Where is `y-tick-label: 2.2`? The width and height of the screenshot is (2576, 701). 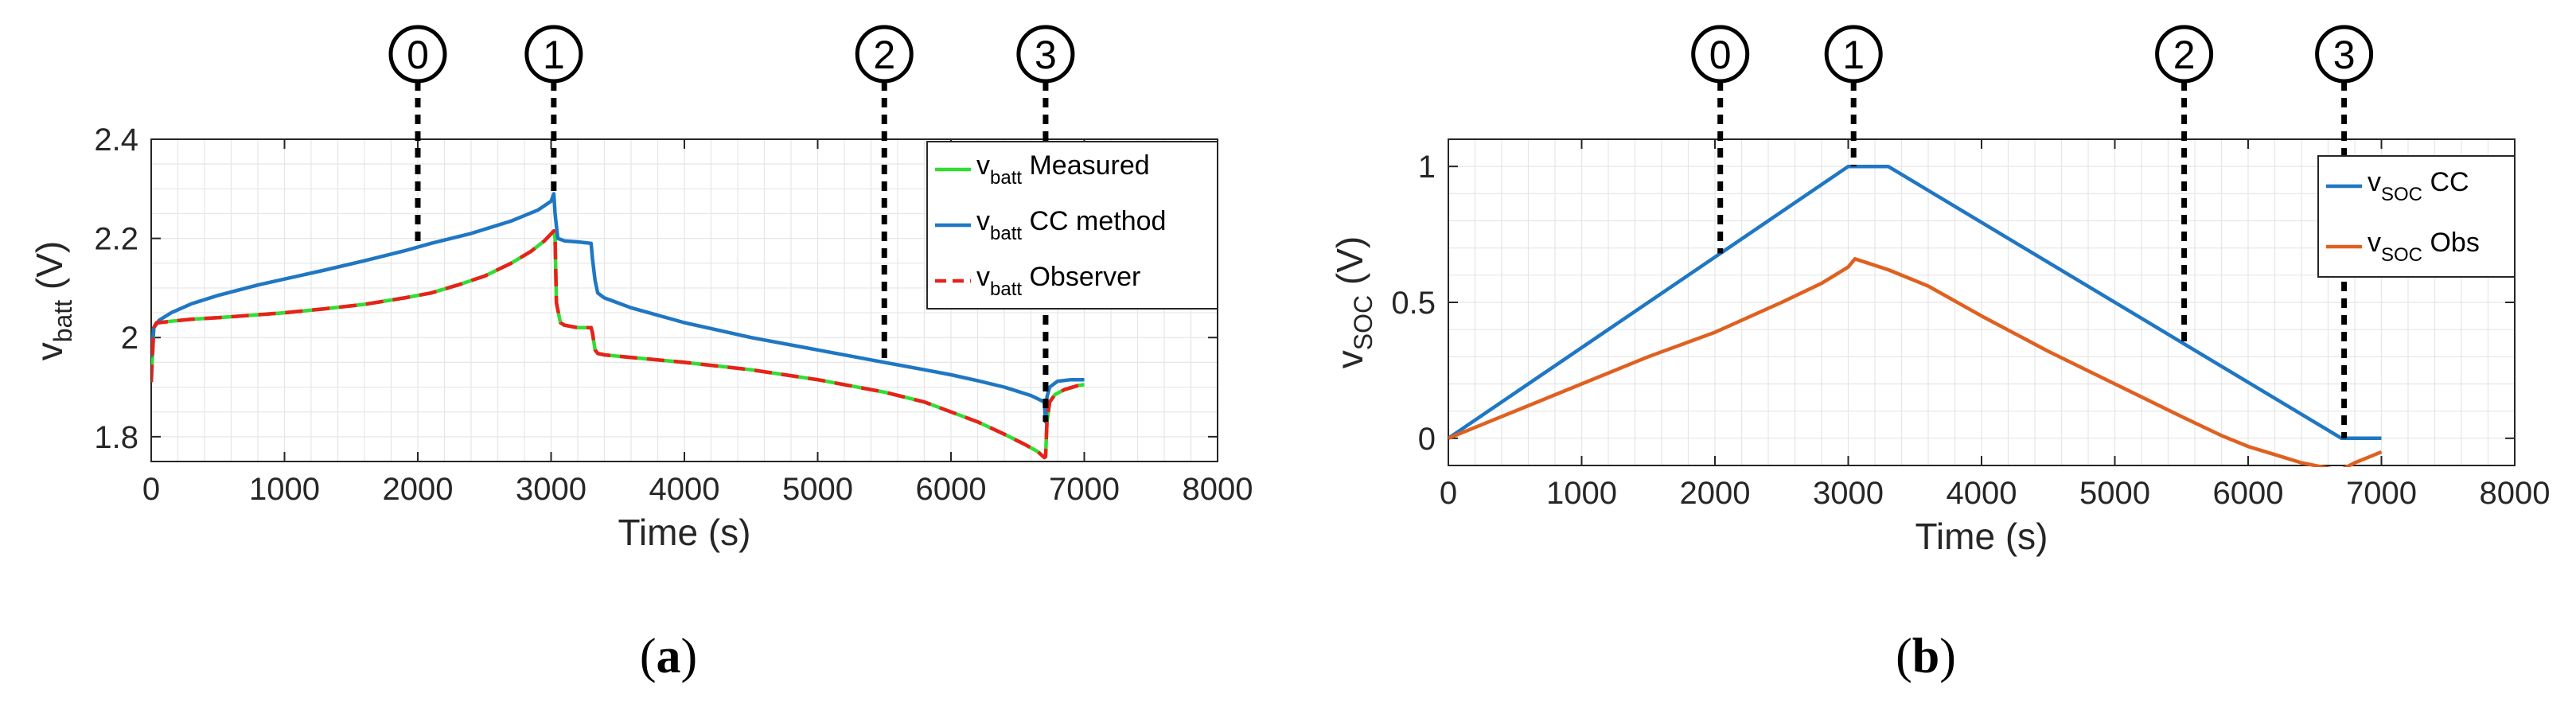
y-tick-label: 2.2 is located at coordinates (116, 239).